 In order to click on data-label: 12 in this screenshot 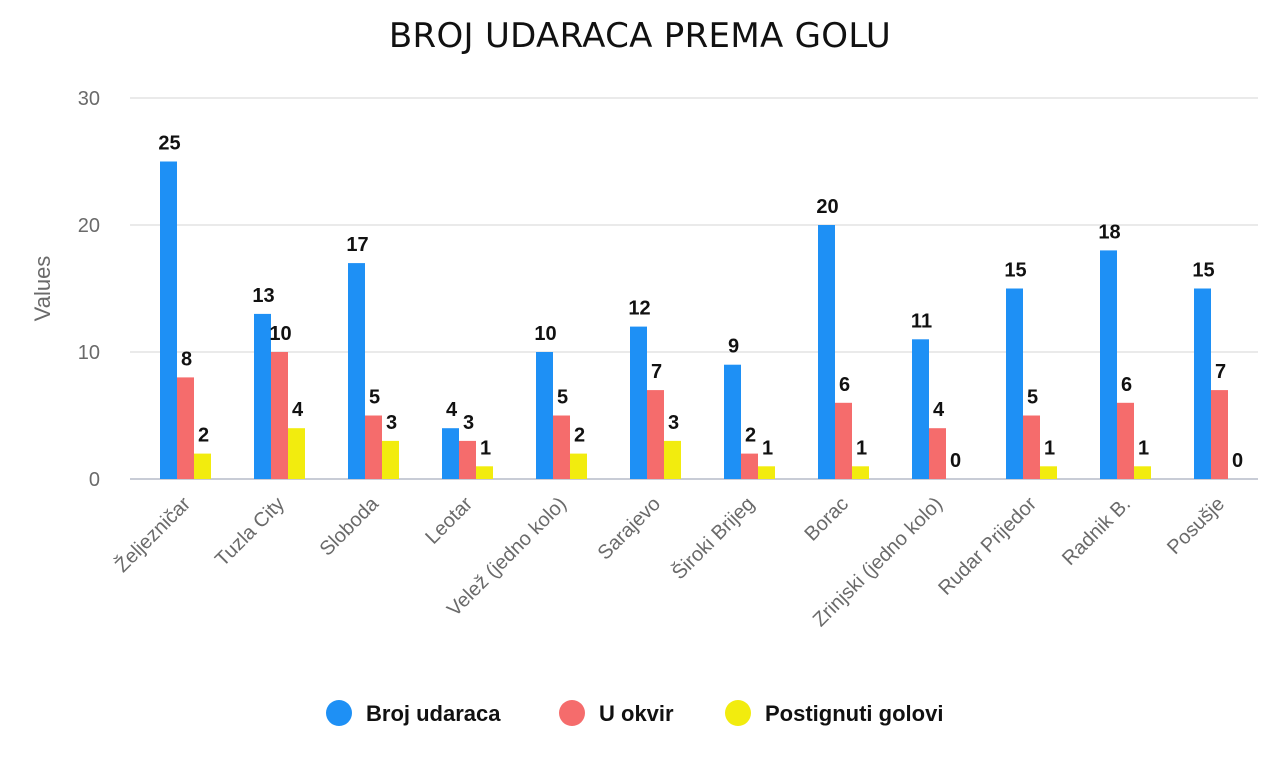, I will do `click(639, 309)`.